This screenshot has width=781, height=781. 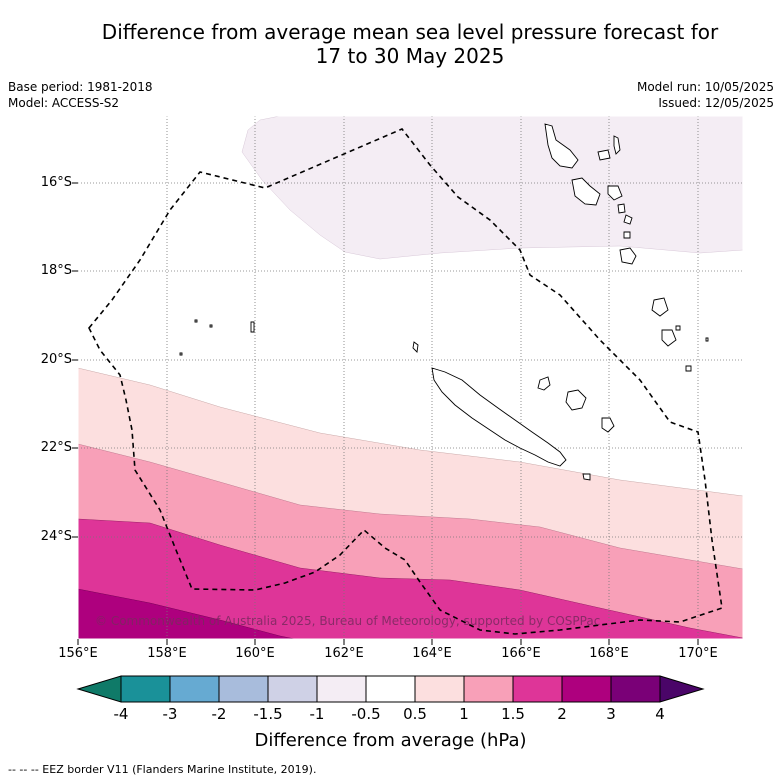 I want to click on lon-label-168e: 168°E, so click(x=609, y=653).